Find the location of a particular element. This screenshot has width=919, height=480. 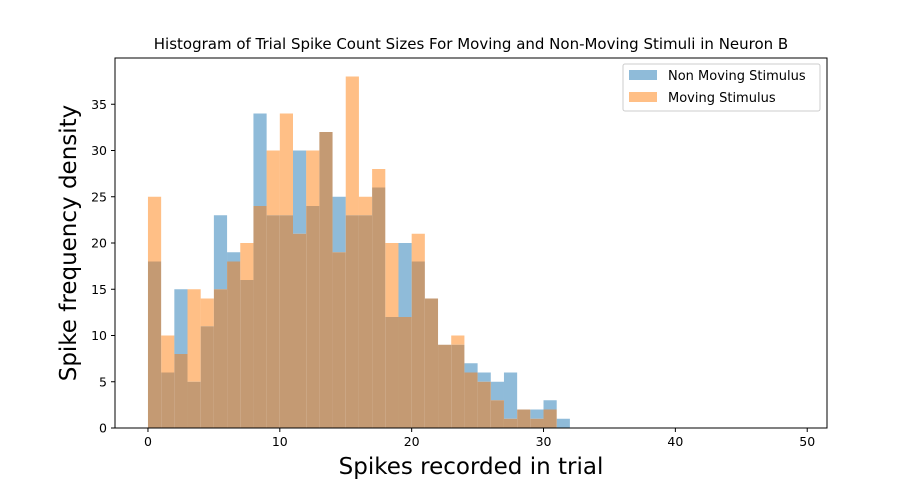

y-tick-label: 0 is located at coordinates (103, 428).